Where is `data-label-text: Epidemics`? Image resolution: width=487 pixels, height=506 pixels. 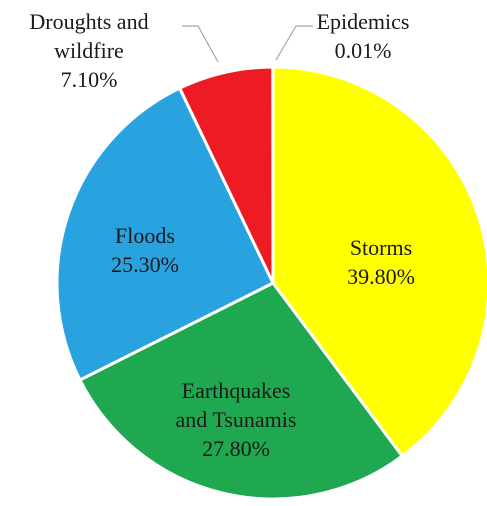
data-label-text: Epidemics is located at coordinates (363, 21).